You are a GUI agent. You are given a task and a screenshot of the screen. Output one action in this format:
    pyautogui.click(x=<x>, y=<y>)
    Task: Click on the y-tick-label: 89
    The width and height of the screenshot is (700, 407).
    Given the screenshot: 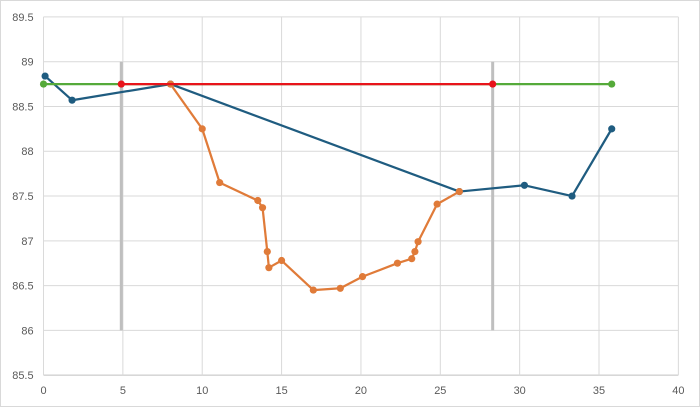 What is the action you would take?
    pyautogui.click(x=27, y=63)
    